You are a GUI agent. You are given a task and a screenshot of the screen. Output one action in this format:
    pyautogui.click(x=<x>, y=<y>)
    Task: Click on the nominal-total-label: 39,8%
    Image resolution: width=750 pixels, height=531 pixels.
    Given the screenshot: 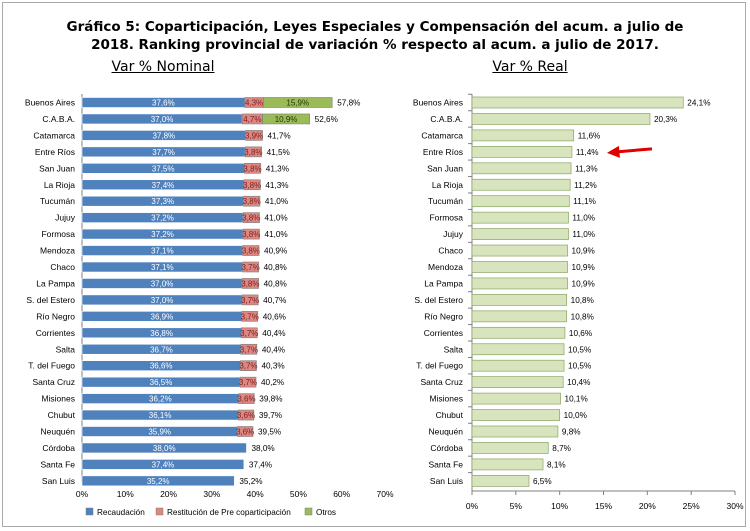 What is the action you would take?
    pyautogui.click(x=270, y=399)
    